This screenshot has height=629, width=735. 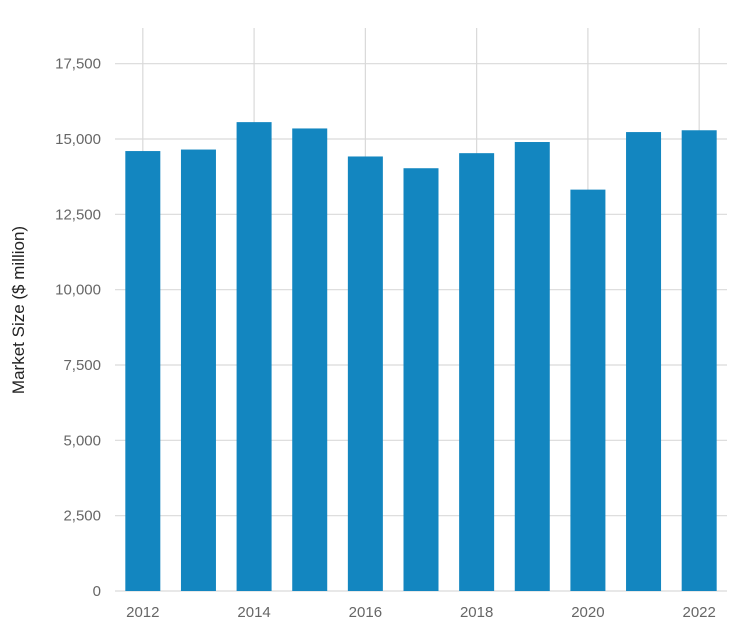 I want to click on bar-2018, so click(x=477, y=372).